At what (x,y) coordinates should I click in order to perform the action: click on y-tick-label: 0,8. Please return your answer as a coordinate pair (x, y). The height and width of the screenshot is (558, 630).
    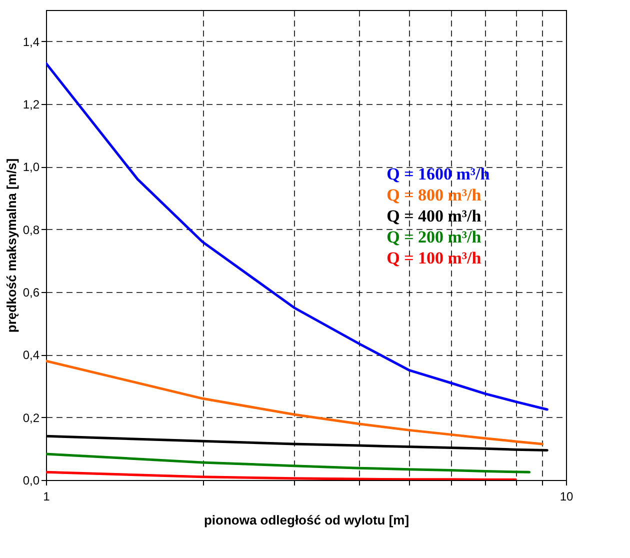
    Looking at the image, I should click on (31, 229).